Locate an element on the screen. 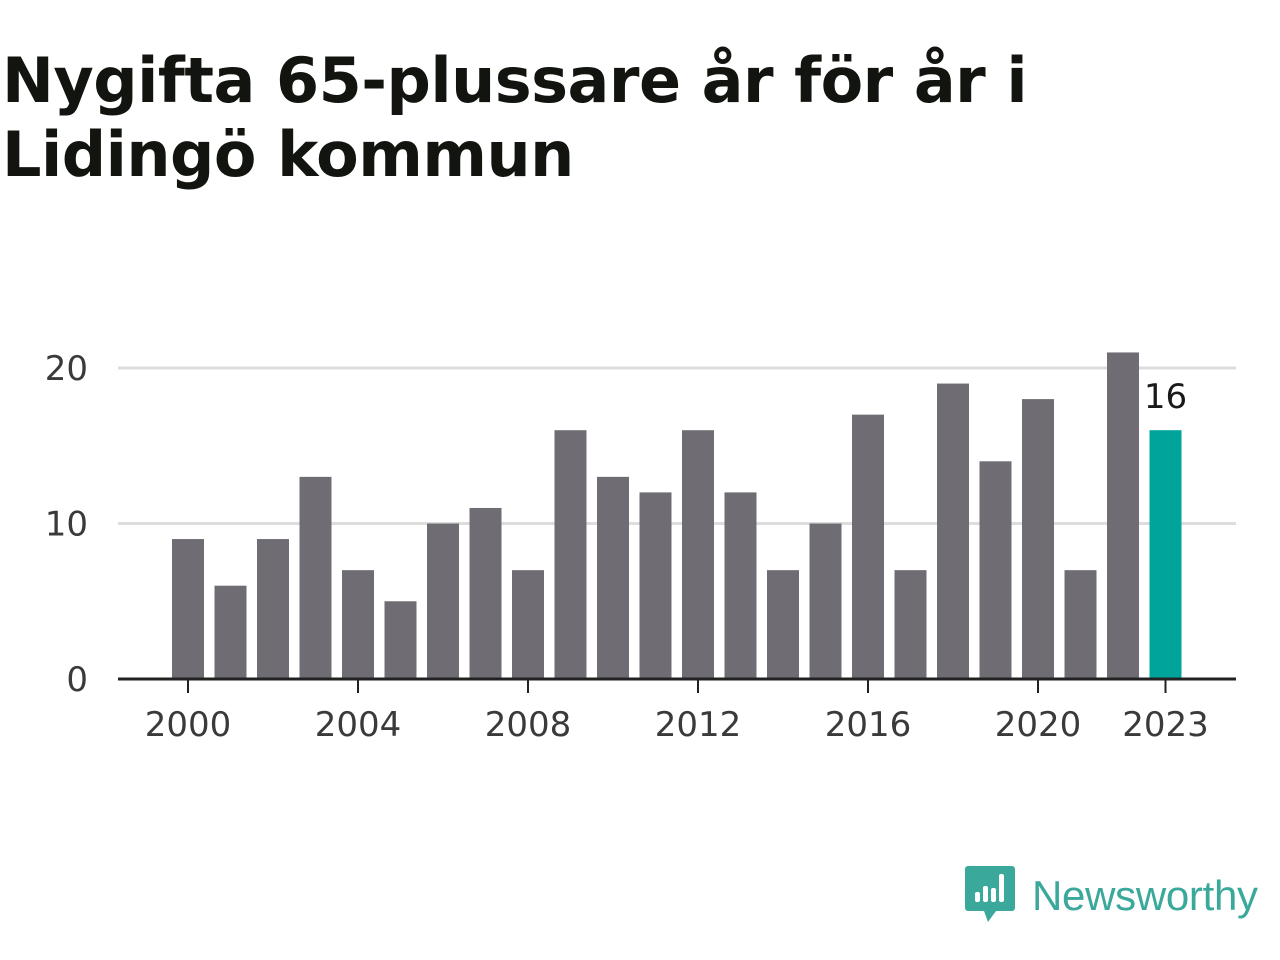 This screenshot has width=1280, height=960. y-axis-ticks: 0 10 20 is located at coordinates (66, 524).